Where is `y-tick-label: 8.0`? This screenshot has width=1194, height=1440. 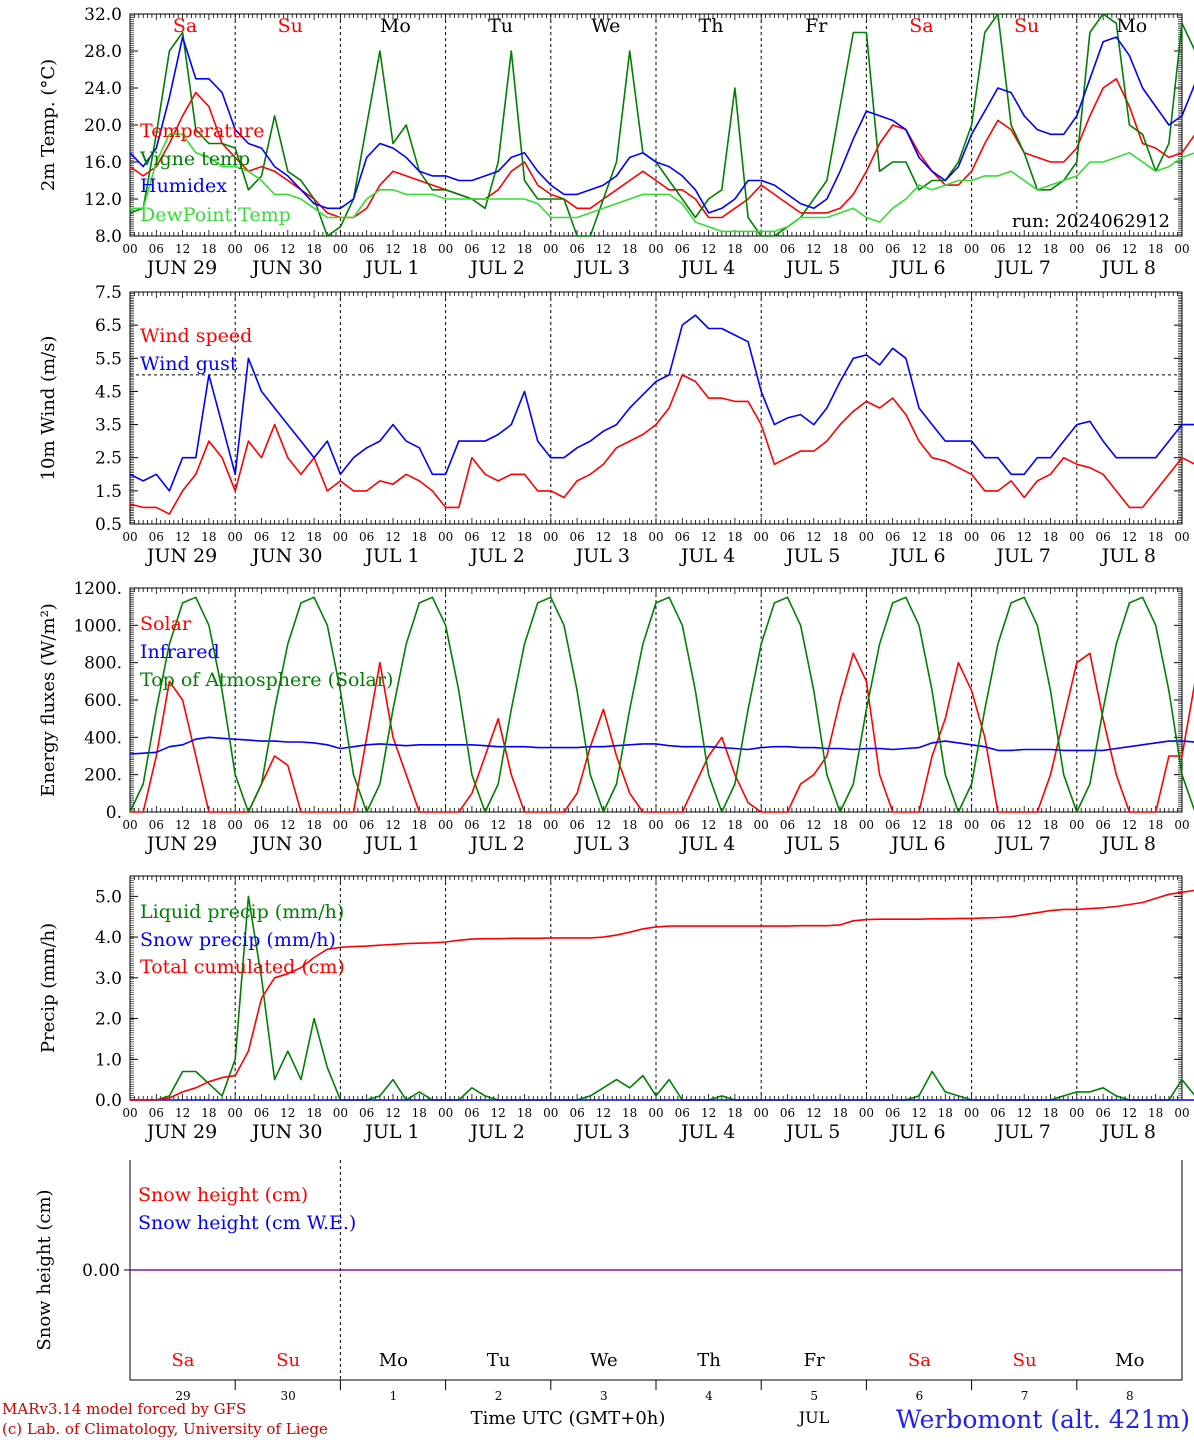
y-tick-label: 8.0 is located at coordinates (108, 237).